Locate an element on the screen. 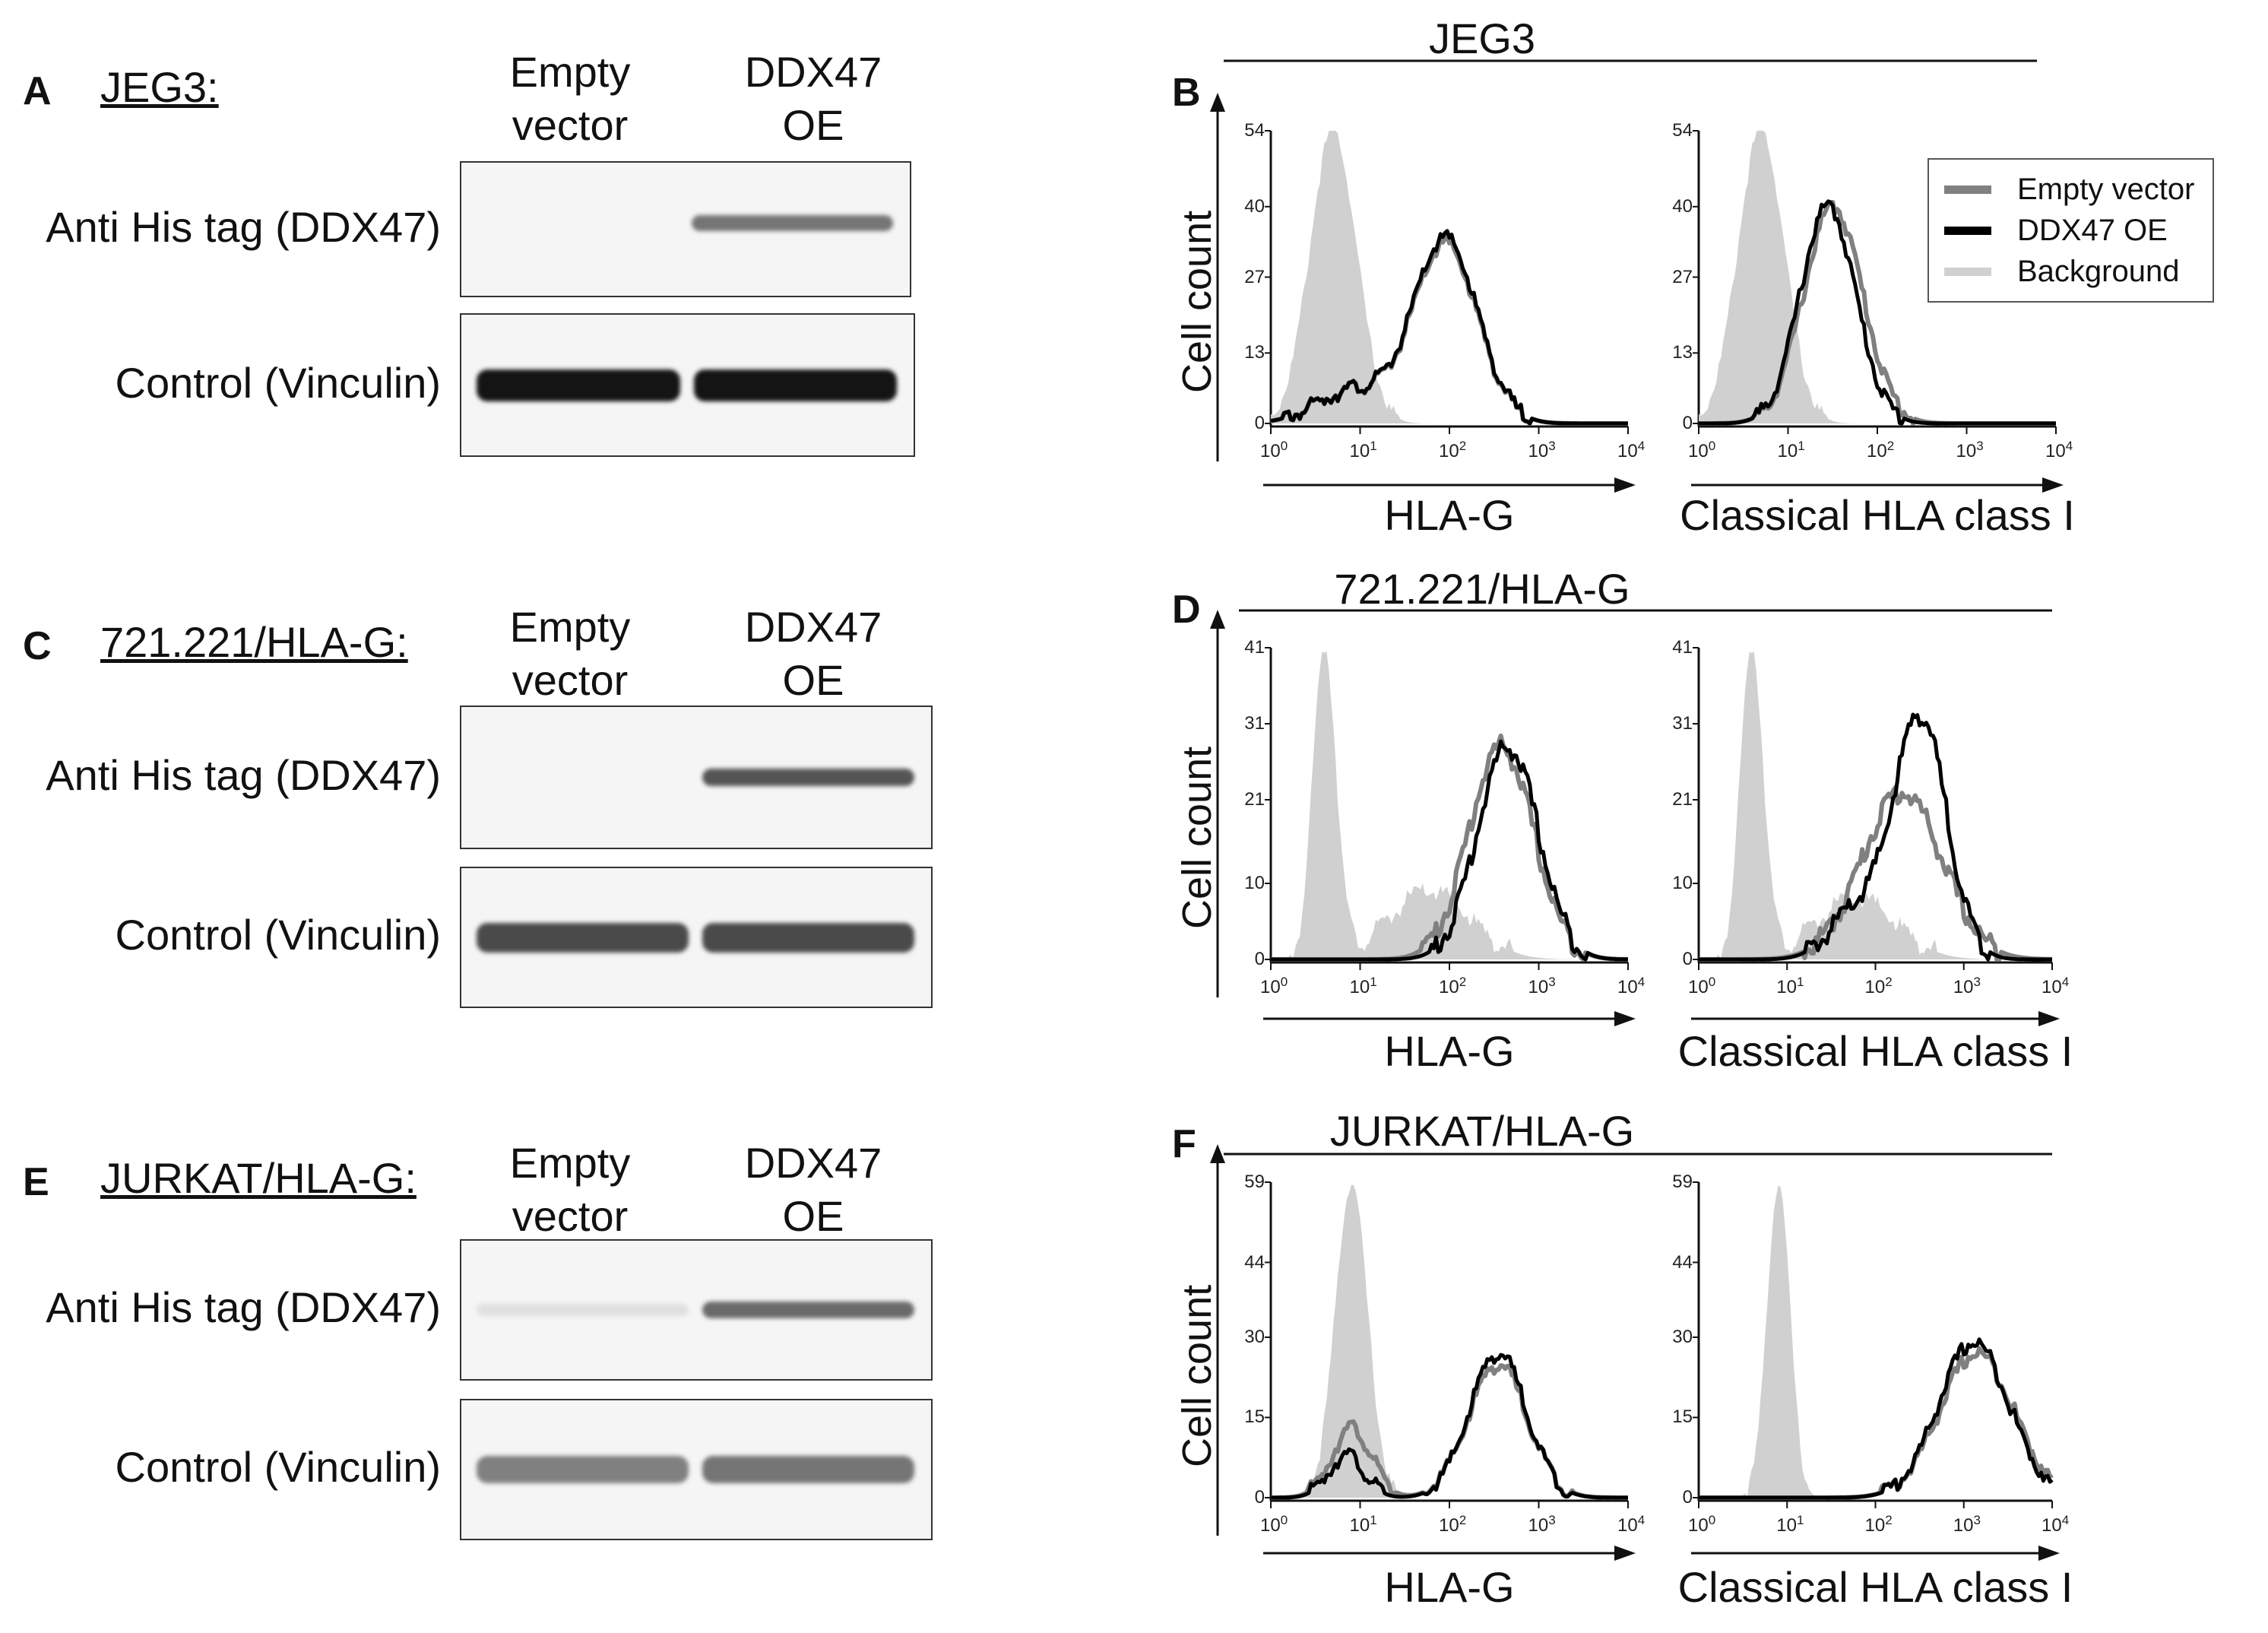  y-tick-label: 31 is located at coordinates (1254, 724).